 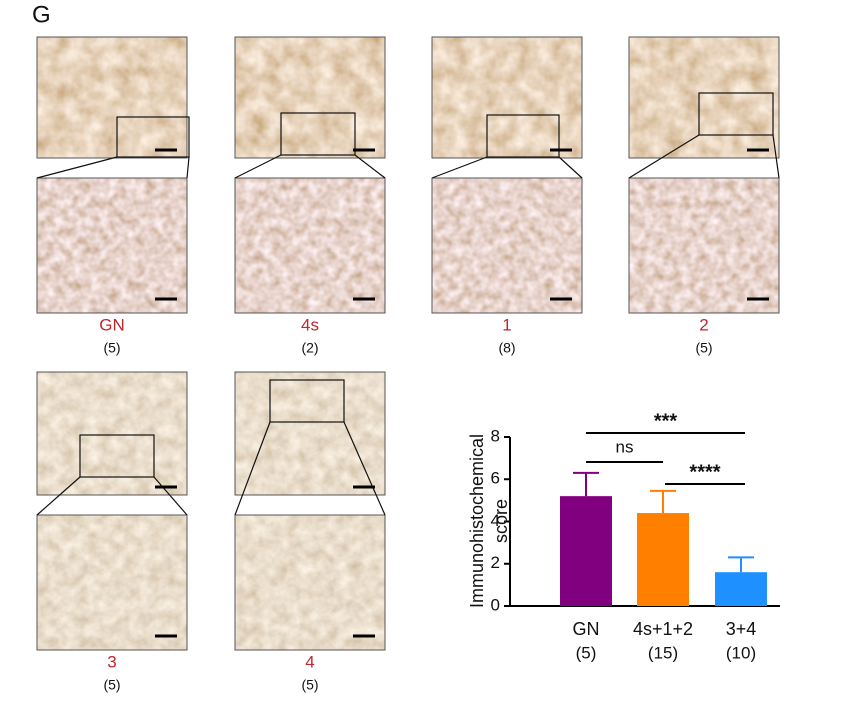 What do you see at coordinates (495, 435) in the screenshot?
I see `y-tick-label: 8` at bounding box center [495, 435].